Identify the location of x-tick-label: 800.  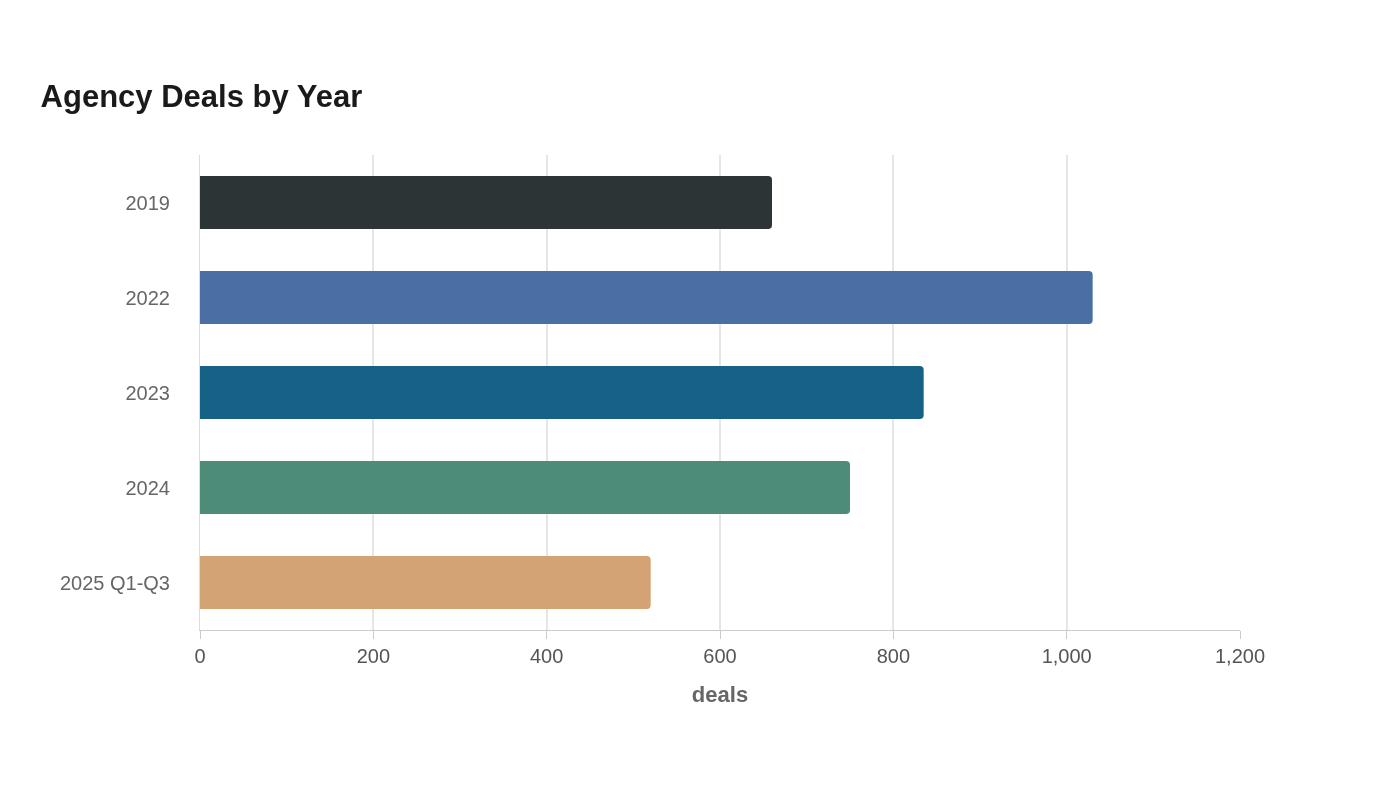
(893, 656).